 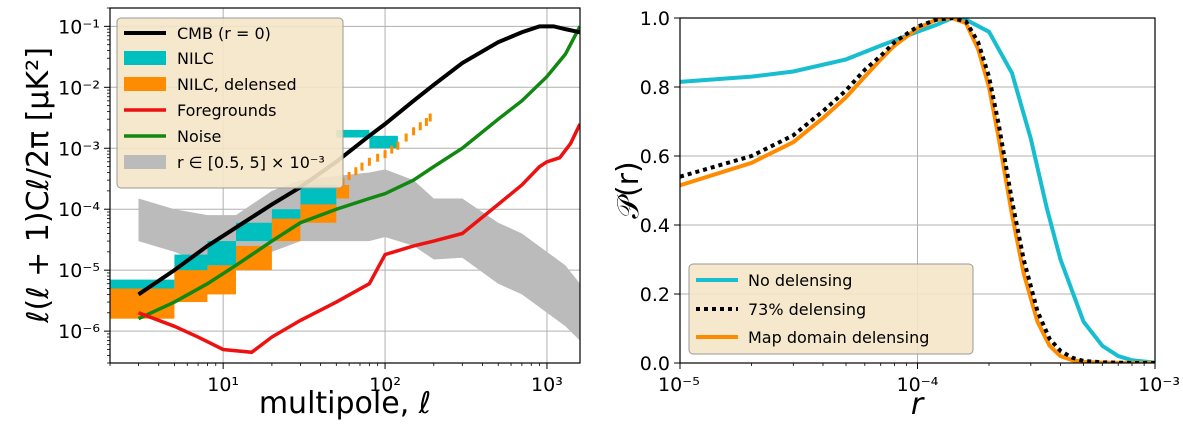 I want to click on right-y-ticks: 0.0 0.2 0.4 0.6 0.8 1.0, so click(x=660, y=191).